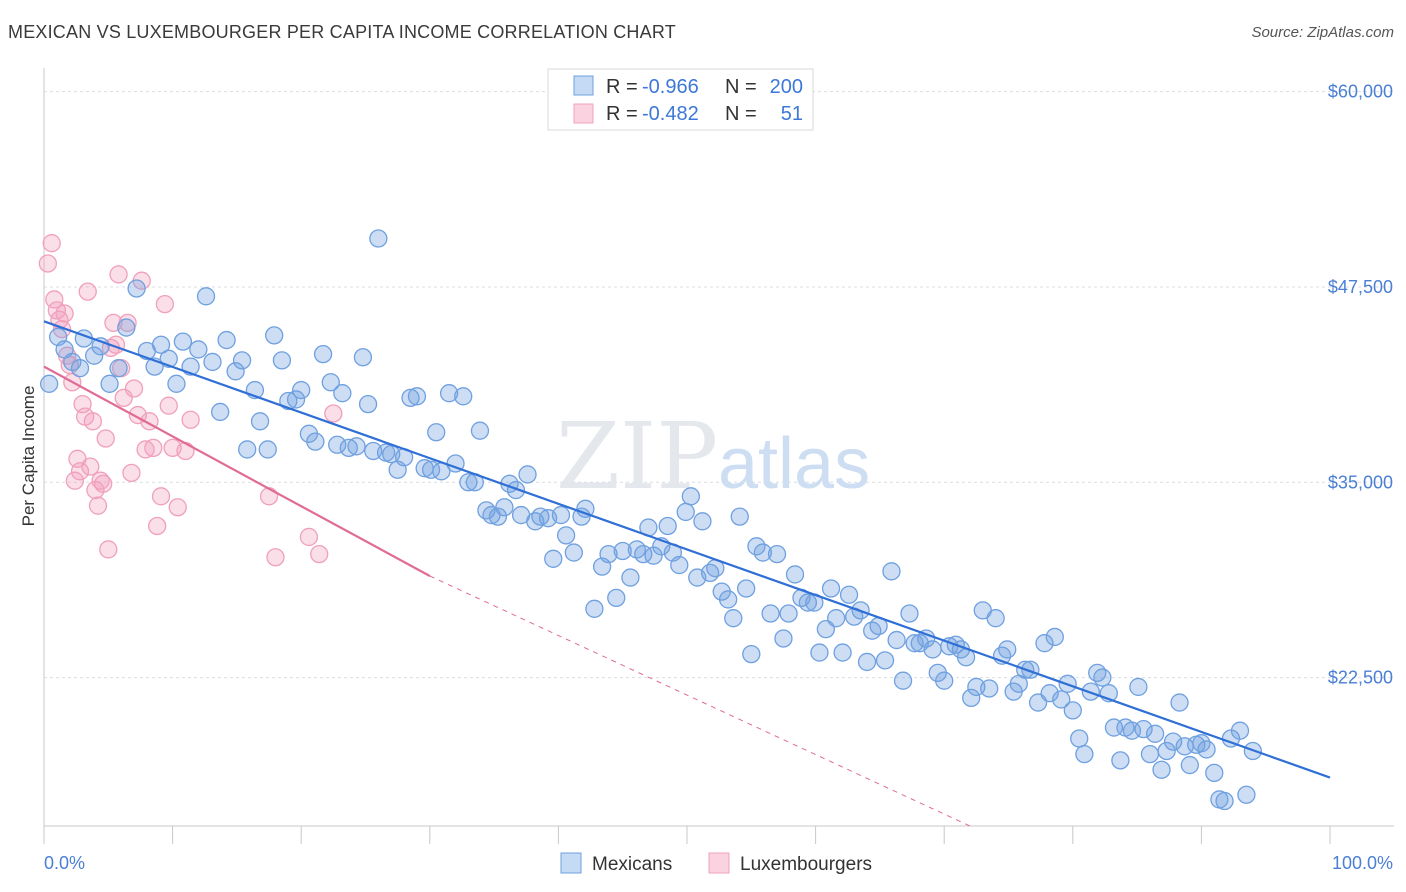  Describe the element at coordinates (670, 87) in the screenshot. I see `legend-r-value-1: -0.966` at that location.